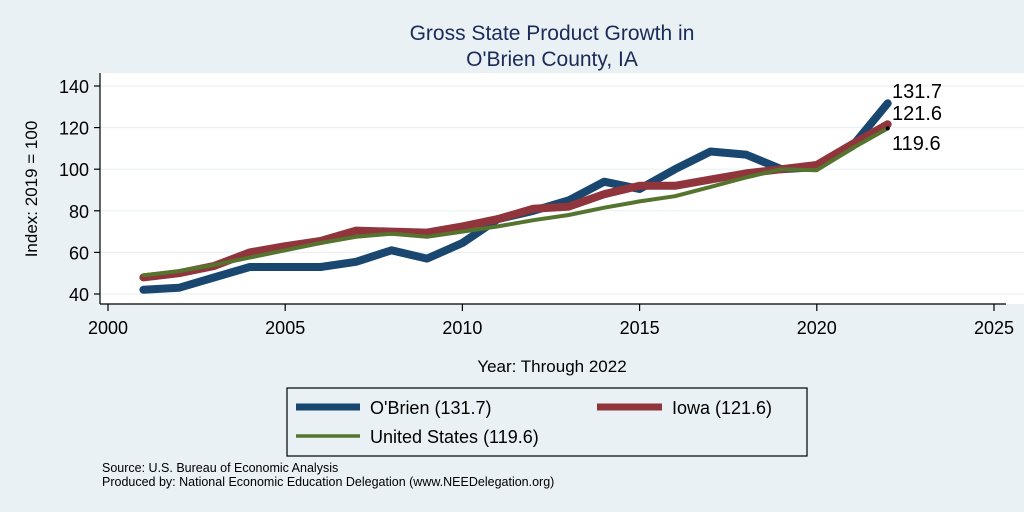 The height and width of the screenshot is (512, 1024). Describe the element at coordinates (79, 191) in the screenshot. I see `y-axis-ticks: 40 60 80 100 120 140` at that location.